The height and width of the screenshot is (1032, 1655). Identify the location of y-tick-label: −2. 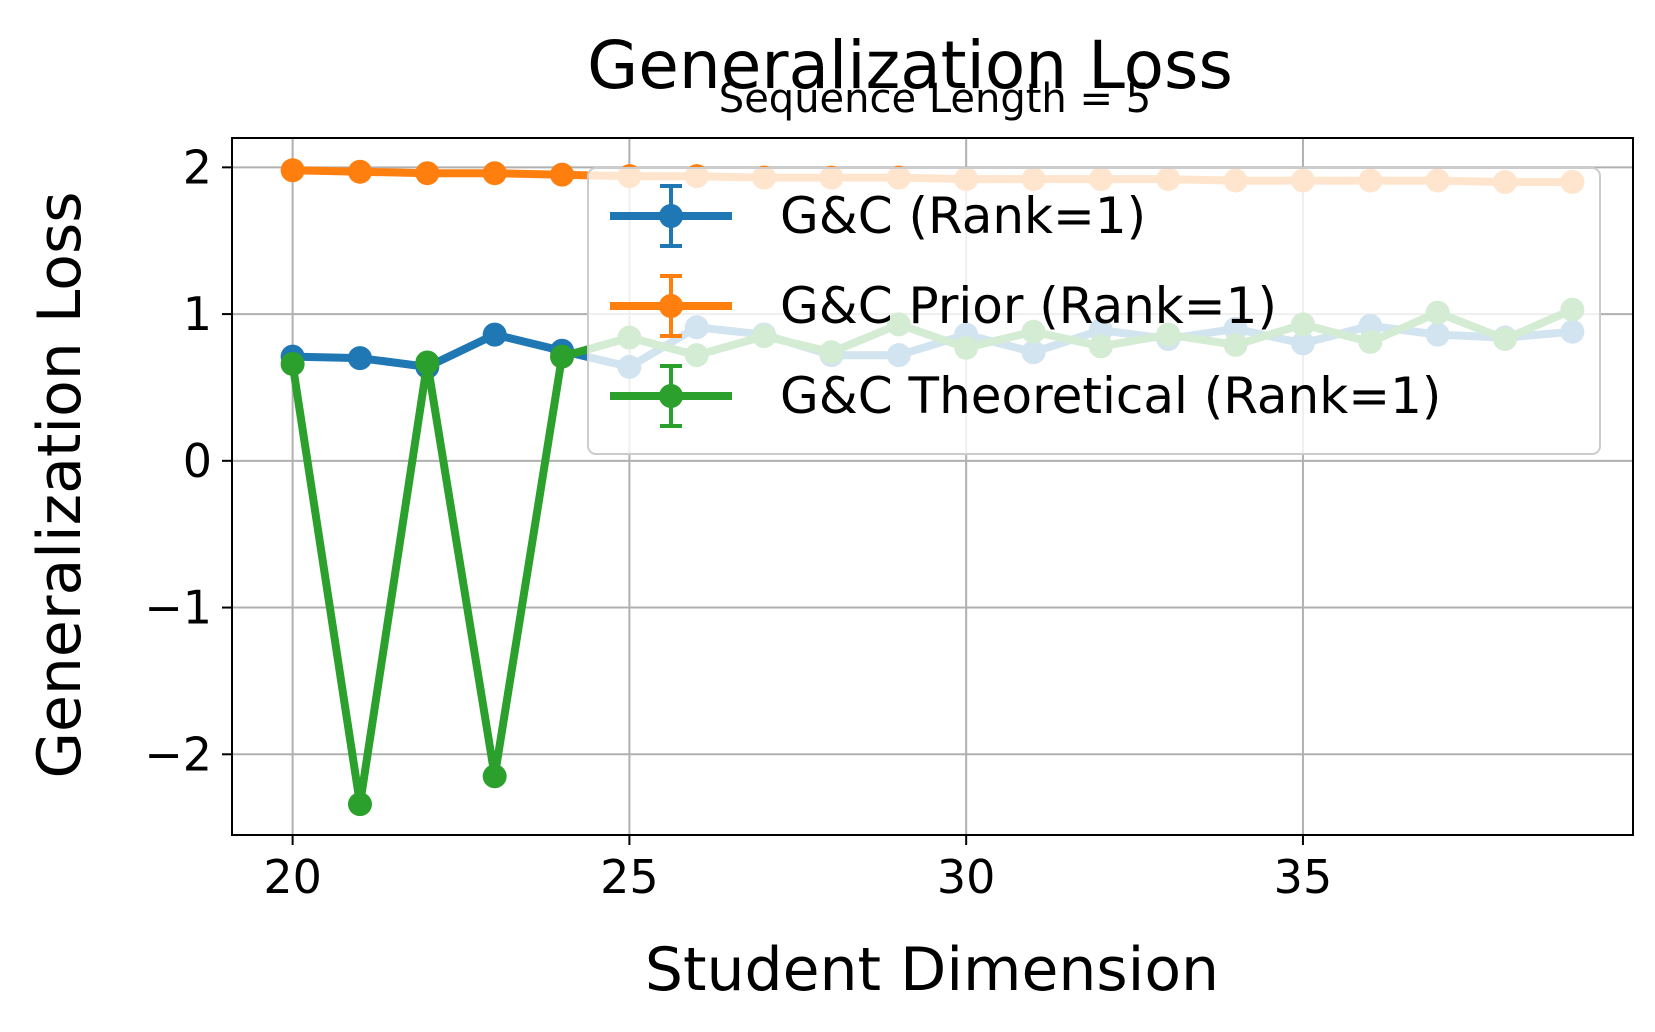
(178, 754).